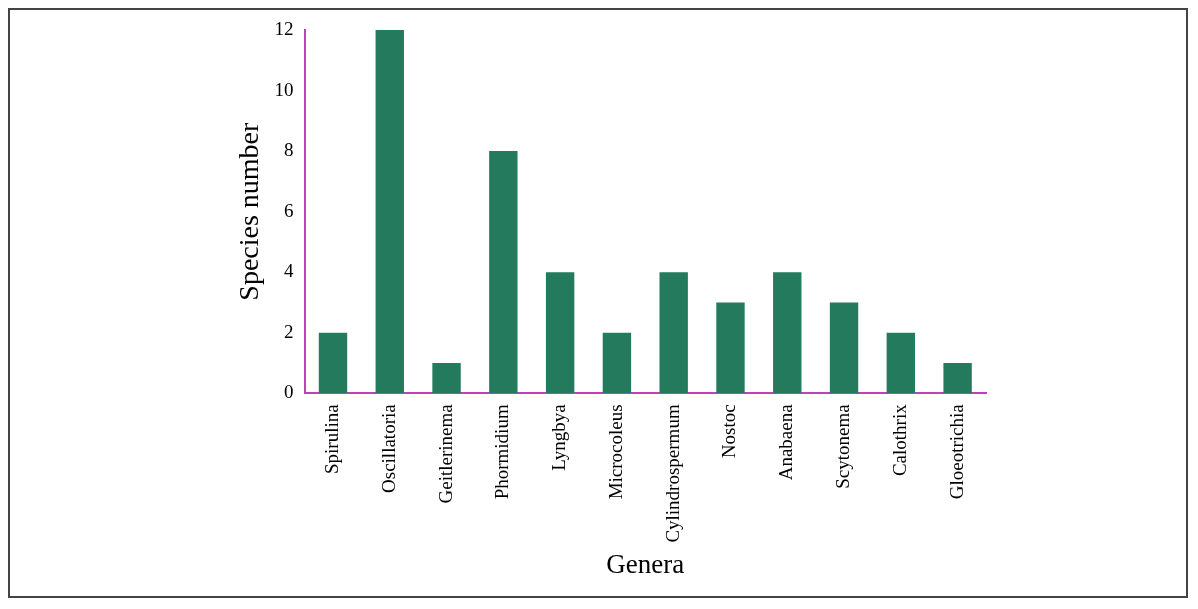 Image resolution: width=1198 pixels, height=609 pixels. What do you see at coordinates (786, 442) in the screenshot?
I see `x-tick-label: Anabaena` at bounding box center [786, 442].